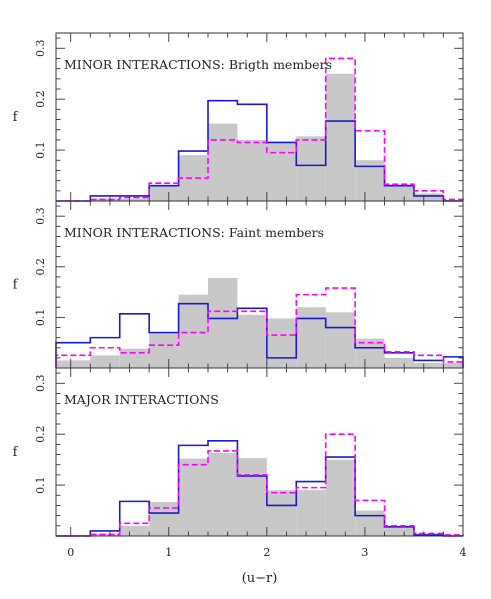 The image size is (491, 599). Describe the element at coordinates (260, 578) in the screenshot. I see `x-axis-label: (u−r)` at that location.